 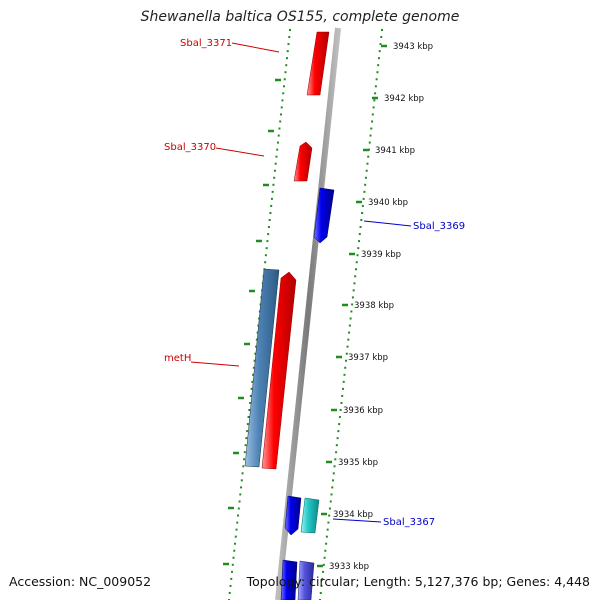 What do you see at coordinates (381, 255) in the screenshot?
I see `scale-tick-label: 3939 kbp` at bounding box center [381, 255].